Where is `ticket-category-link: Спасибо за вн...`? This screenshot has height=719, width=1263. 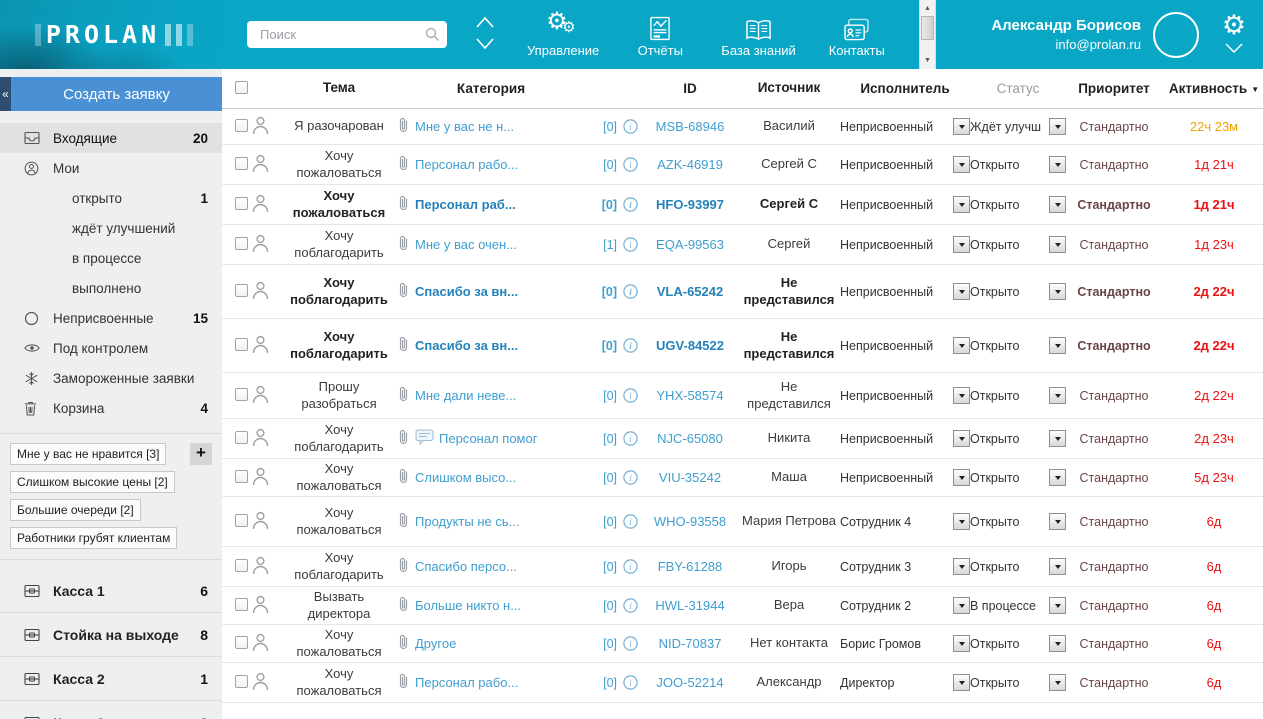
ticket-category-link: Спасибо за вн... is located at coordinates (467, 345).